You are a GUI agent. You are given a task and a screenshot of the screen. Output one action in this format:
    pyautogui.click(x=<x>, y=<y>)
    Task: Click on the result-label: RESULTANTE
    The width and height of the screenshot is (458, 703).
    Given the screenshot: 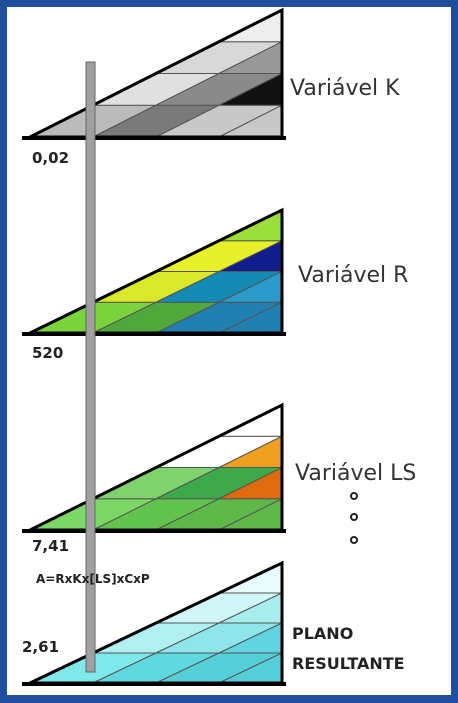 What is the action you would take?
    pyautogui.click(x=348, y=663)
    